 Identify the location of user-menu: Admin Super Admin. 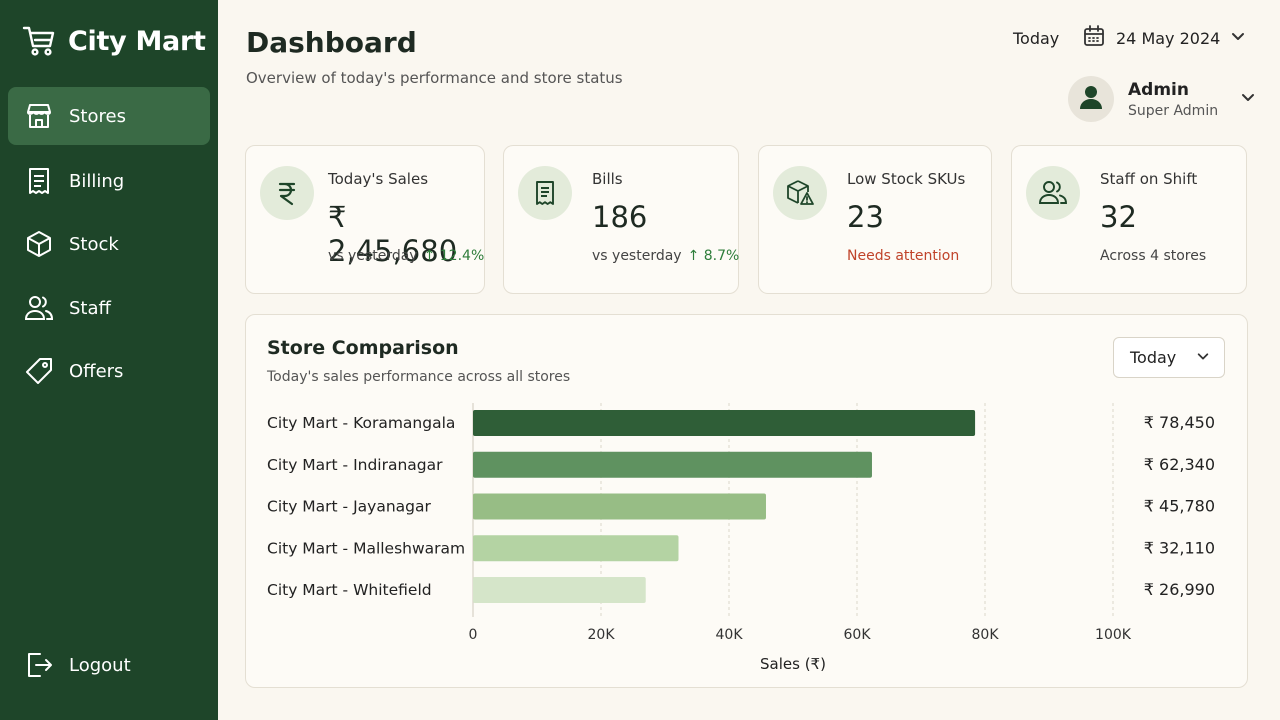
(1162, 99).